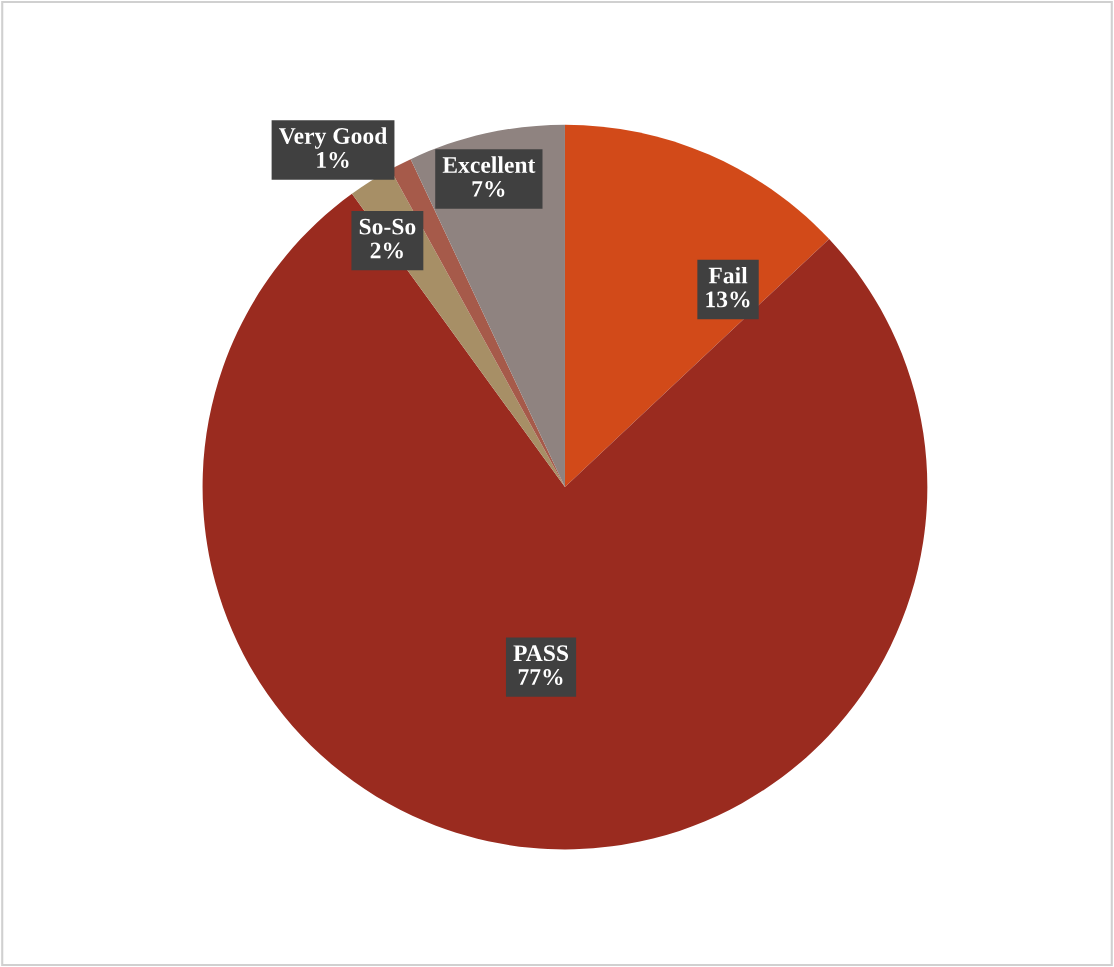  What do you see at coordinates (728, 275) in the screenshot?
I see `slice-label: Fail` at bounding box center [728, 275].